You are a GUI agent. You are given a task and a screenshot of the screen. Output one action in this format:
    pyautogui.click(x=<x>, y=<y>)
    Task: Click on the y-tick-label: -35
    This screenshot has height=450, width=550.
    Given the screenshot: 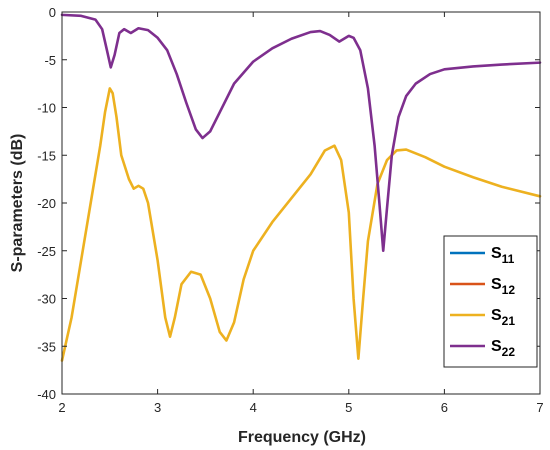 What is the action you would take?
    pyautogui.click(x=46, y=346)
    